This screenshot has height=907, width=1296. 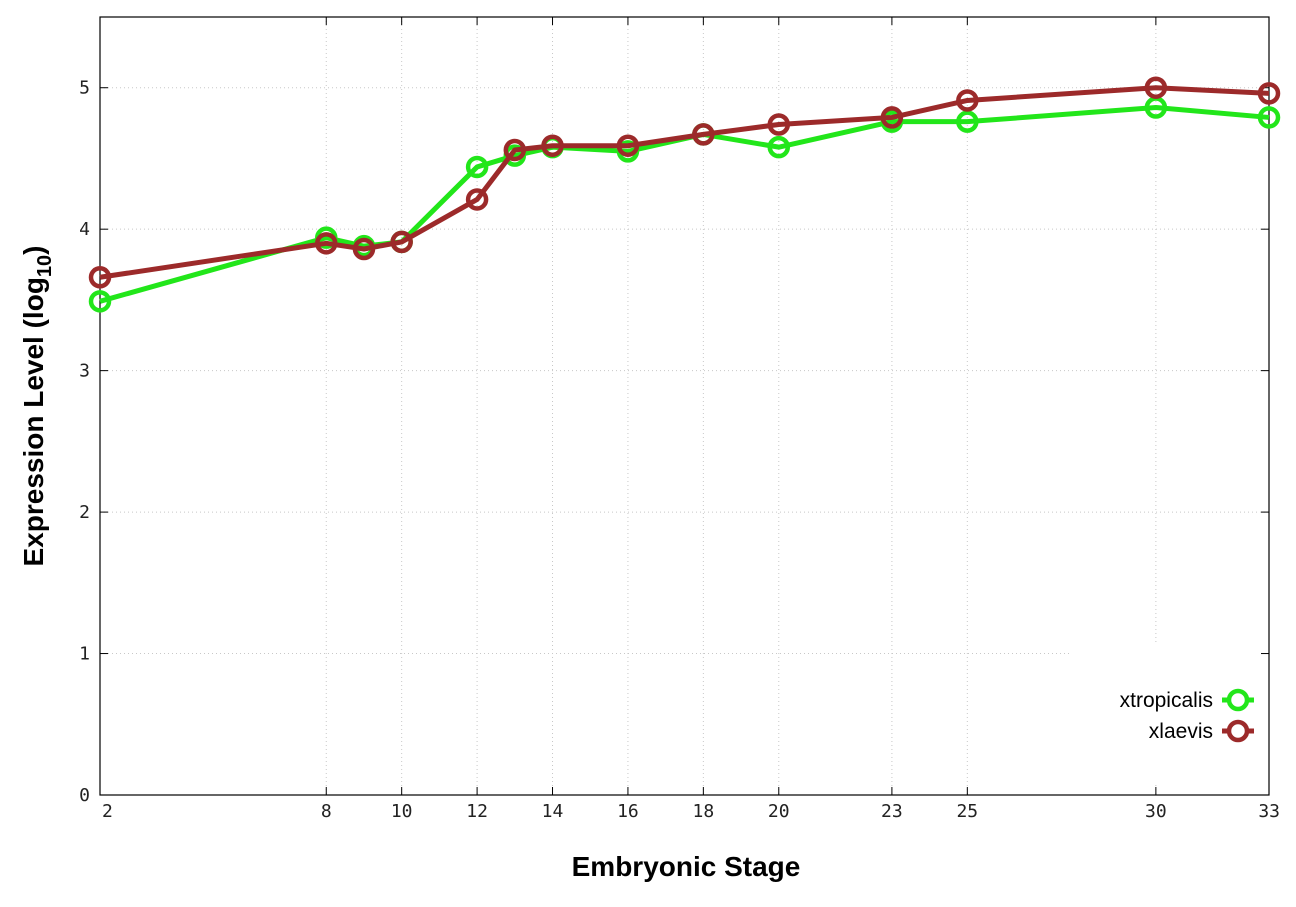 I want to click on x-tick-label: 25, so click(x=967, y=811).